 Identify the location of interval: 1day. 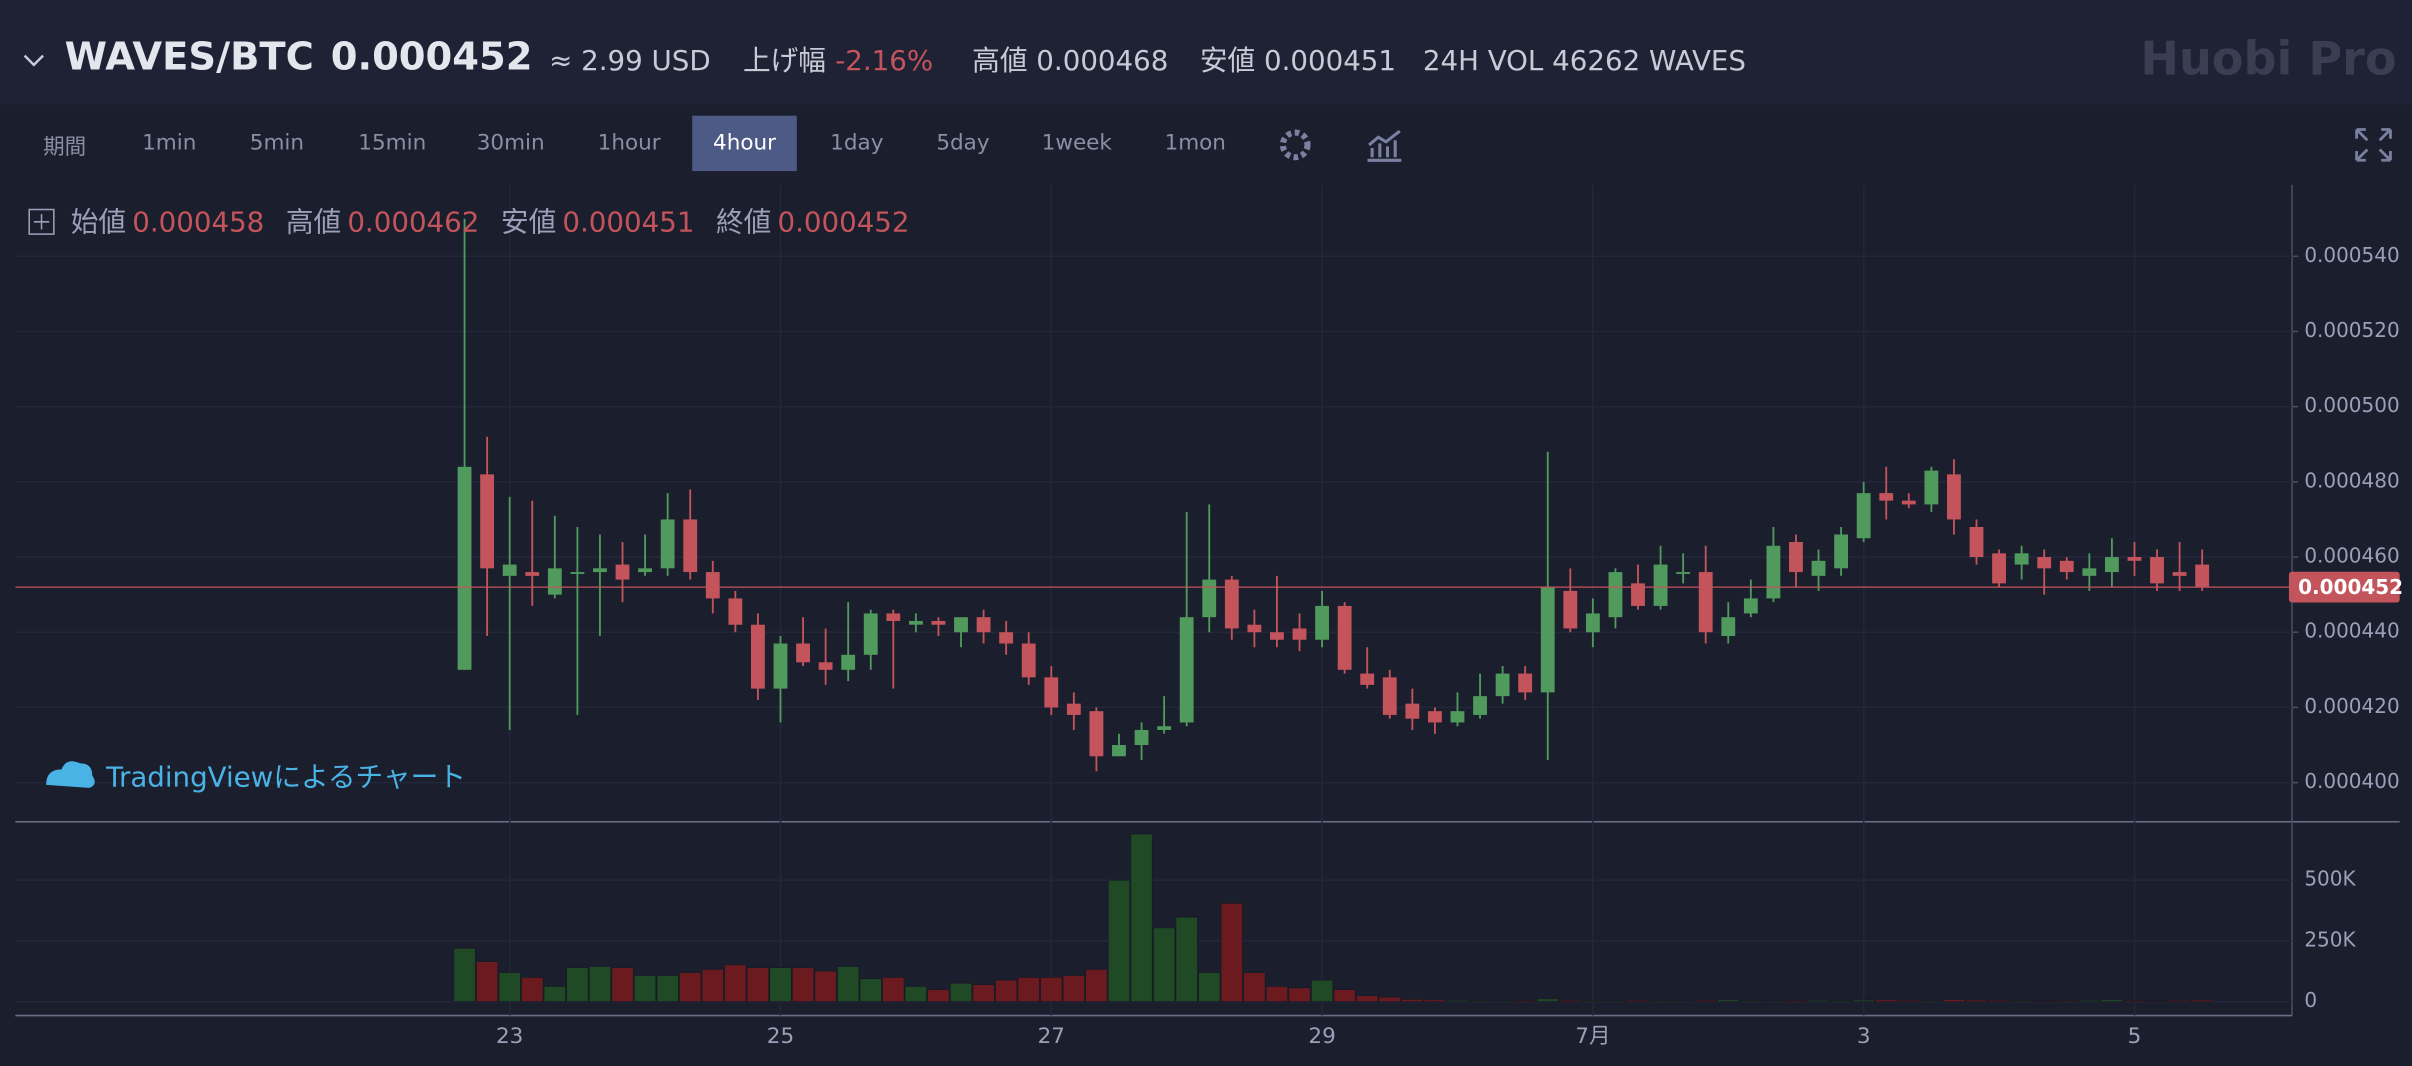
(857, 142).